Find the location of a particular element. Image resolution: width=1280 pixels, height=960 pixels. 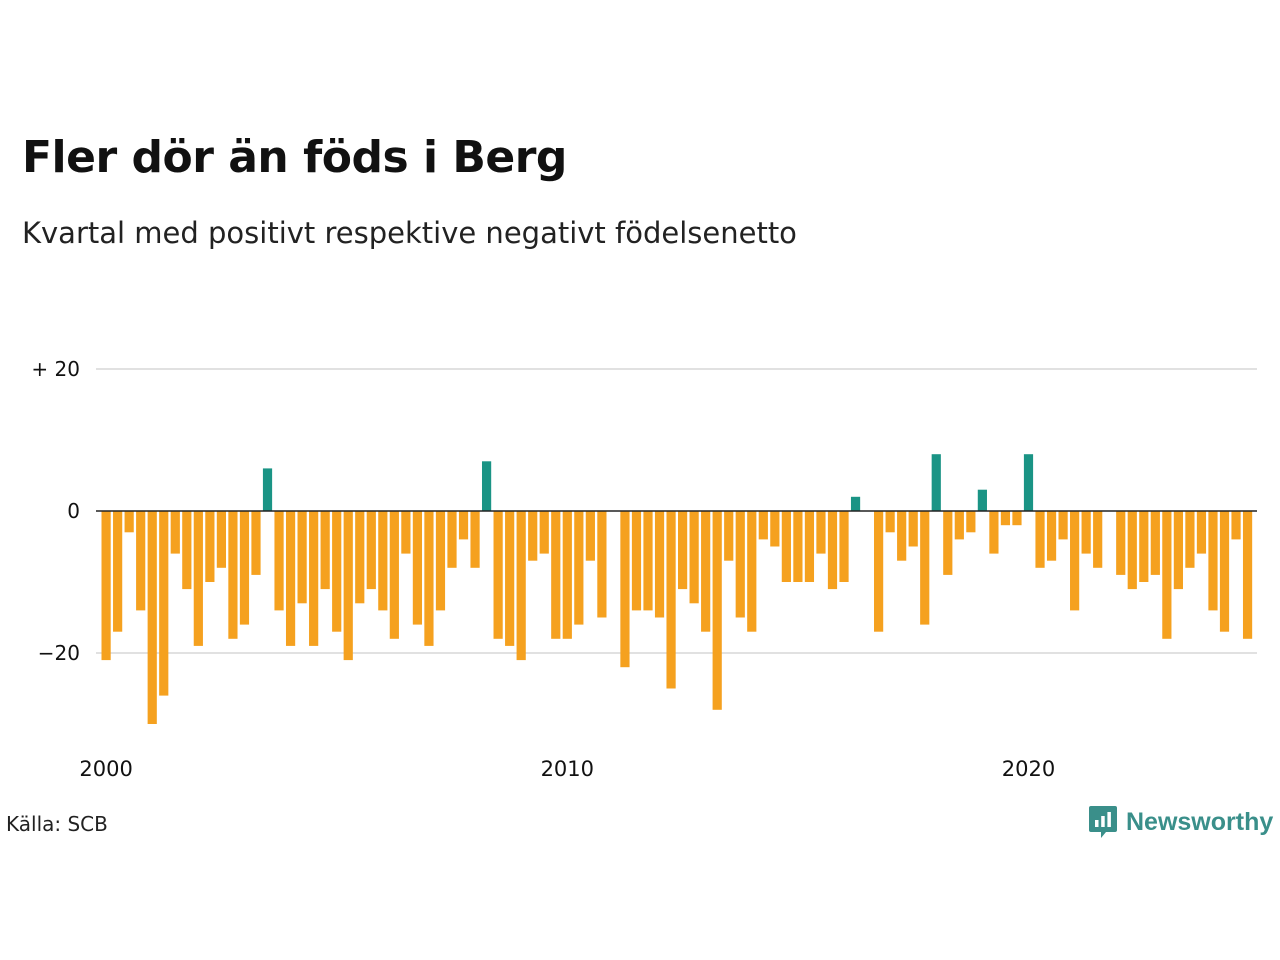

source-note: Källa: SCB is located at coordinates (57, 824).